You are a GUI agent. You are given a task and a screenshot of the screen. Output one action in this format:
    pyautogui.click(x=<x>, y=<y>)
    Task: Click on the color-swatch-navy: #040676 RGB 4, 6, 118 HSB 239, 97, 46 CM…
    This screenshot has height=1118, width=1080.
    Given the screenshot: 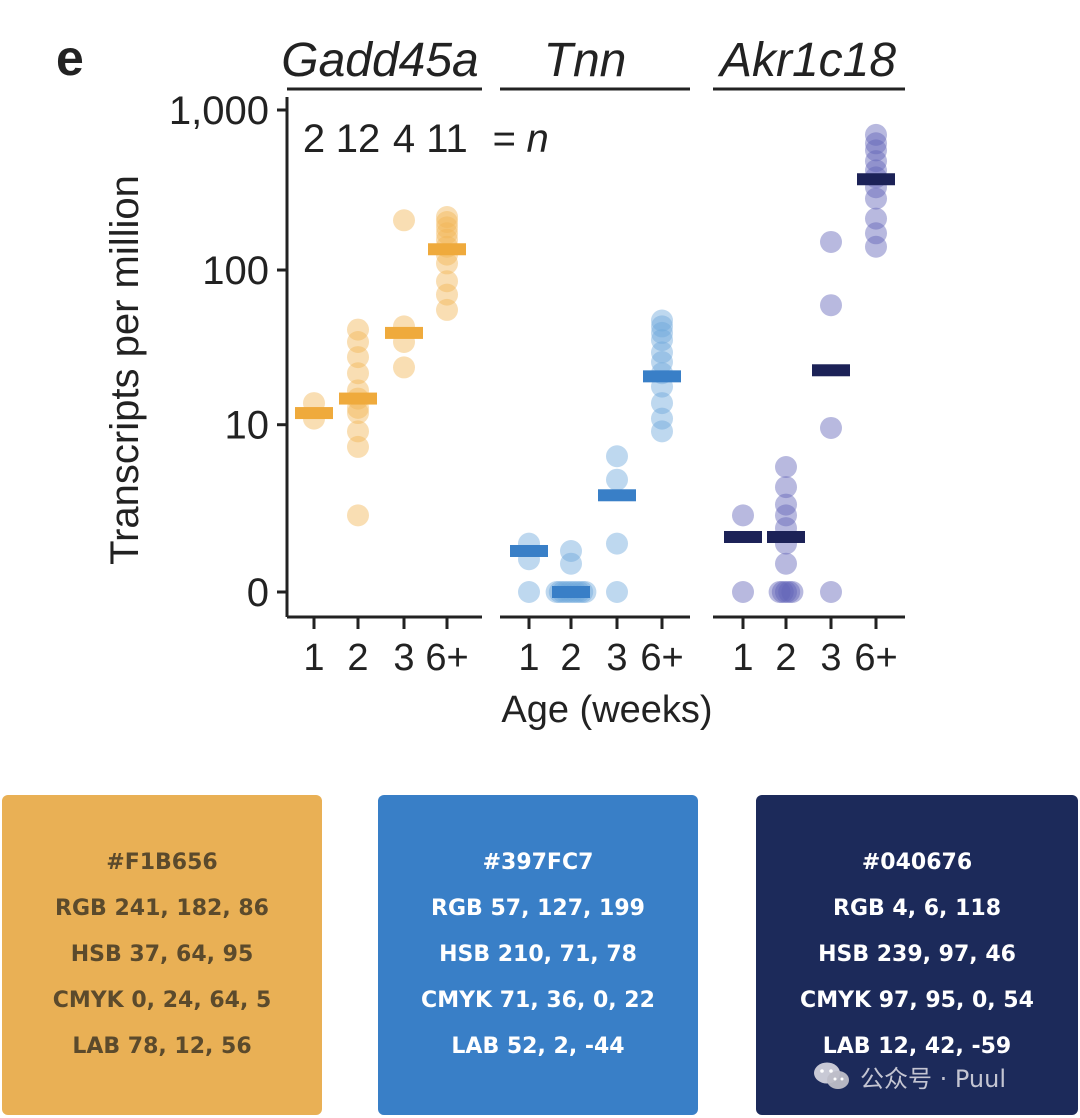 What is the action you would take?
    pyautogui.click(x=917, y=955)
    